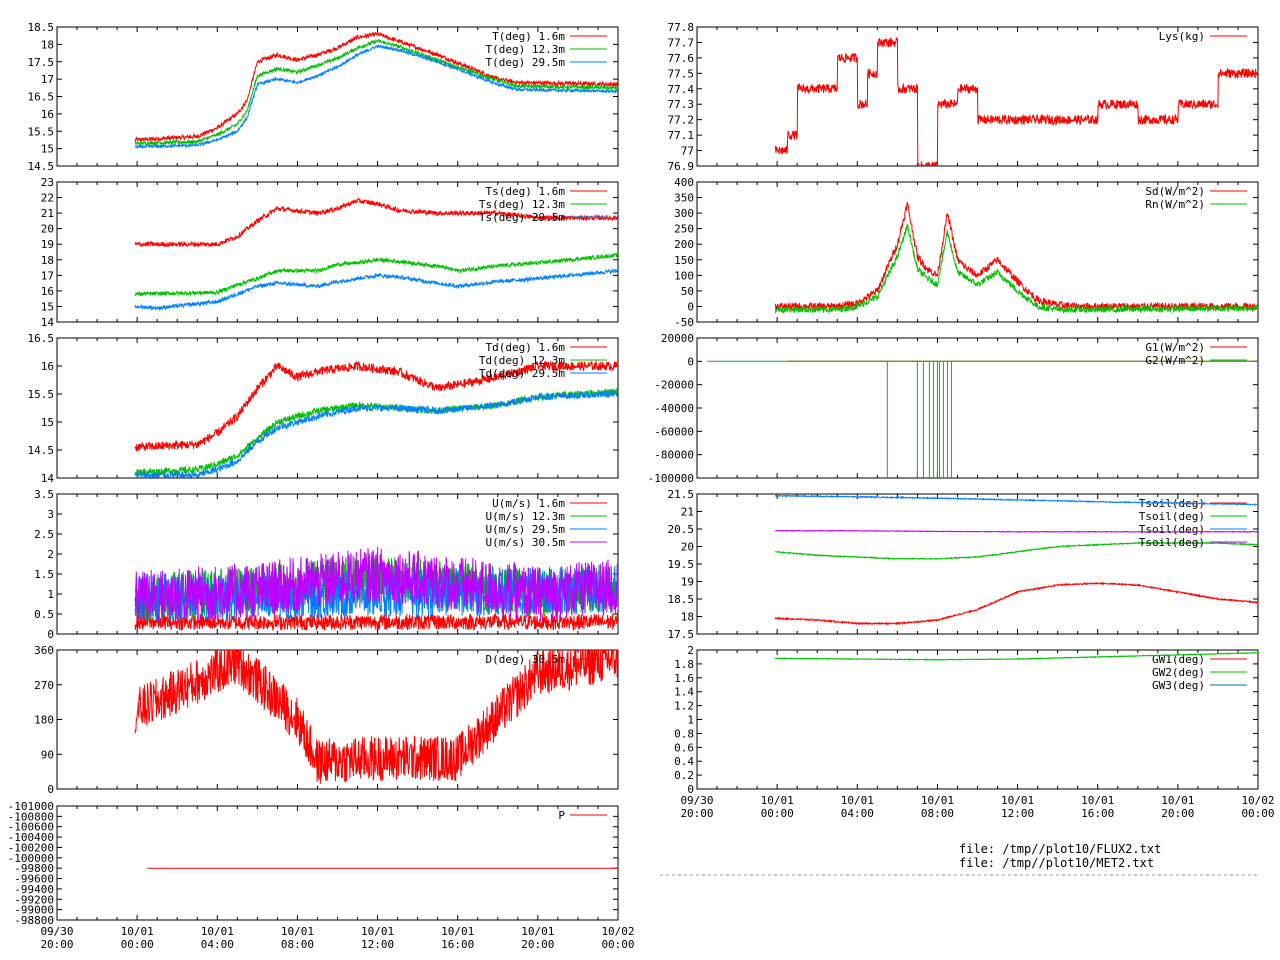  What do you see at coordinates (681, 89) in the screenshot?
I see `y-tick-label: 77.4` at bounding box center [681, 89].